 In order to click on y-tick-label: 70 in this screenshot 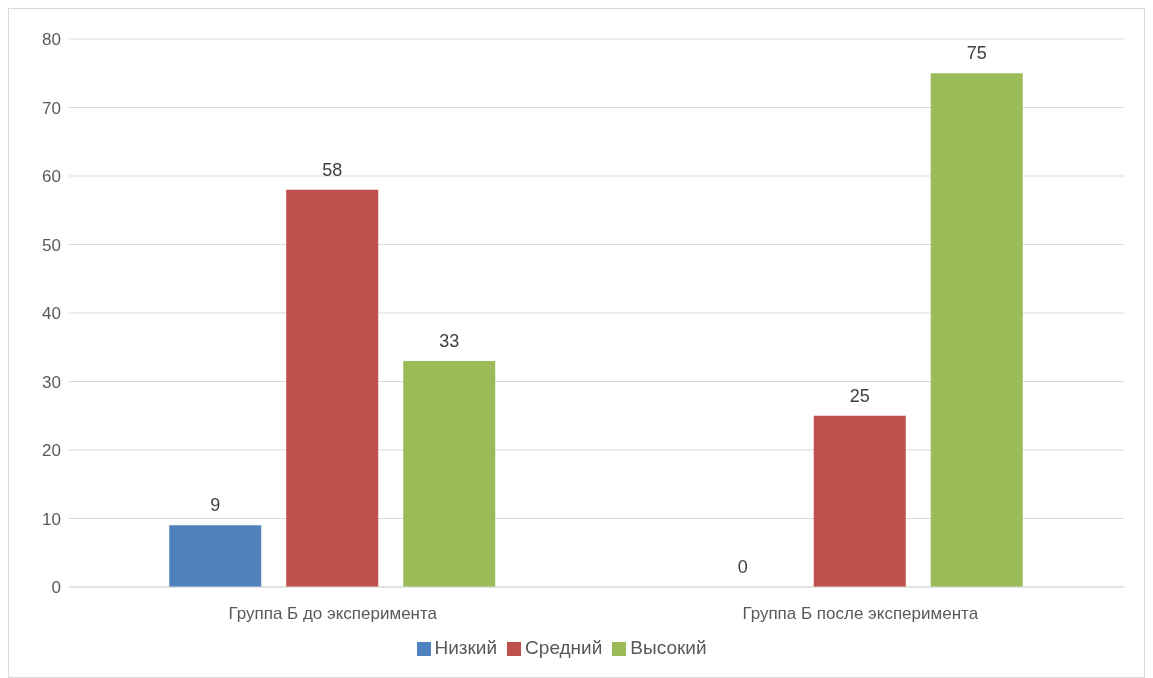, I will do `click(51, 108)`.